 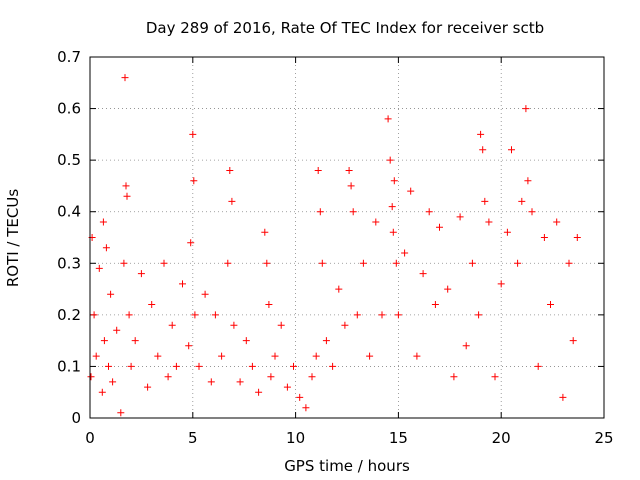 What do you see at coordinates (69, 366) in the screenshot?
I see `y-tick-label: 0.1` at bounding box center [69, 366].